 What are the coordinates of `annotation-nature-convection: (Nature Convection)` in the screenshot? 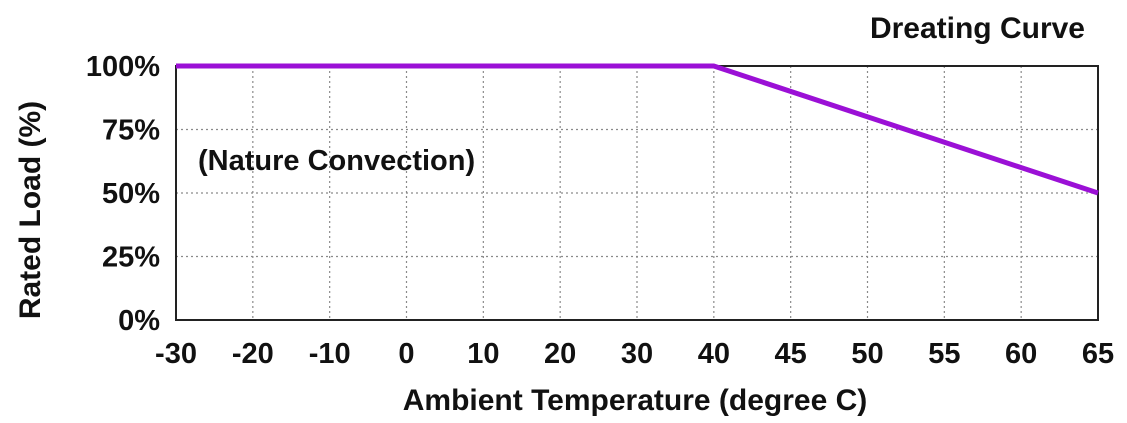 It's located at (336, 161).